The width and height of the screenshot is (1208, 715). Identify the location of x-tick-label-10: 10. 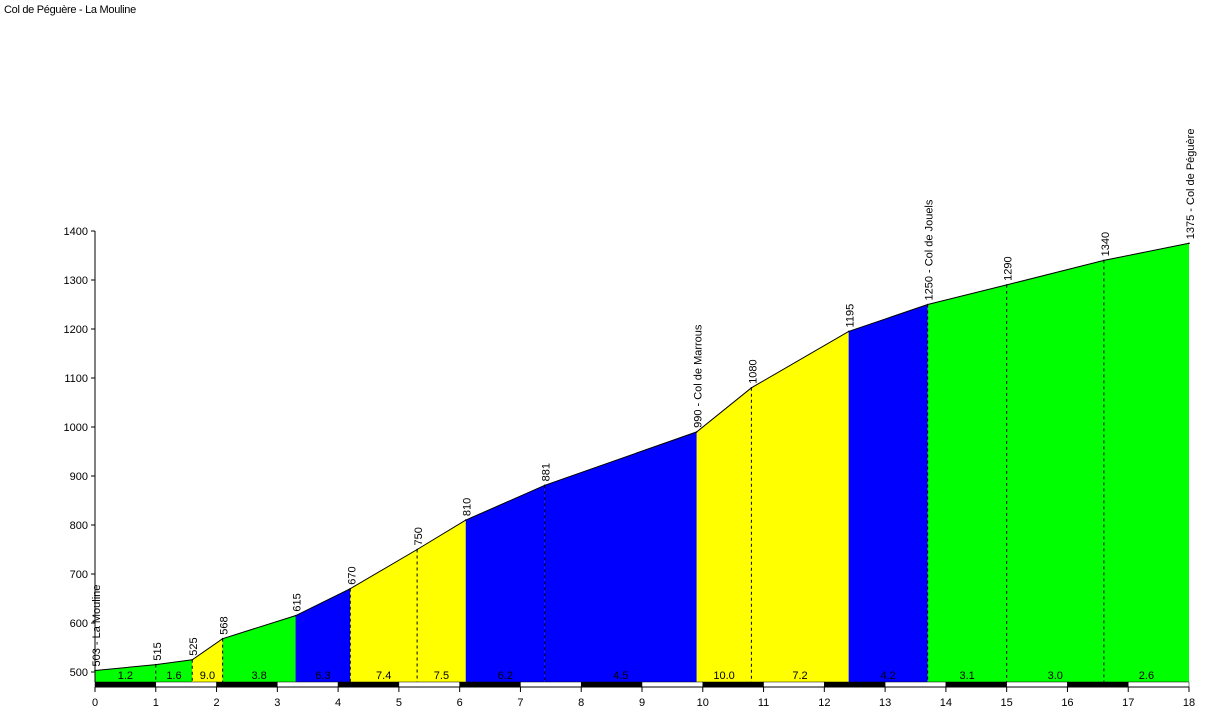
(703, 703).